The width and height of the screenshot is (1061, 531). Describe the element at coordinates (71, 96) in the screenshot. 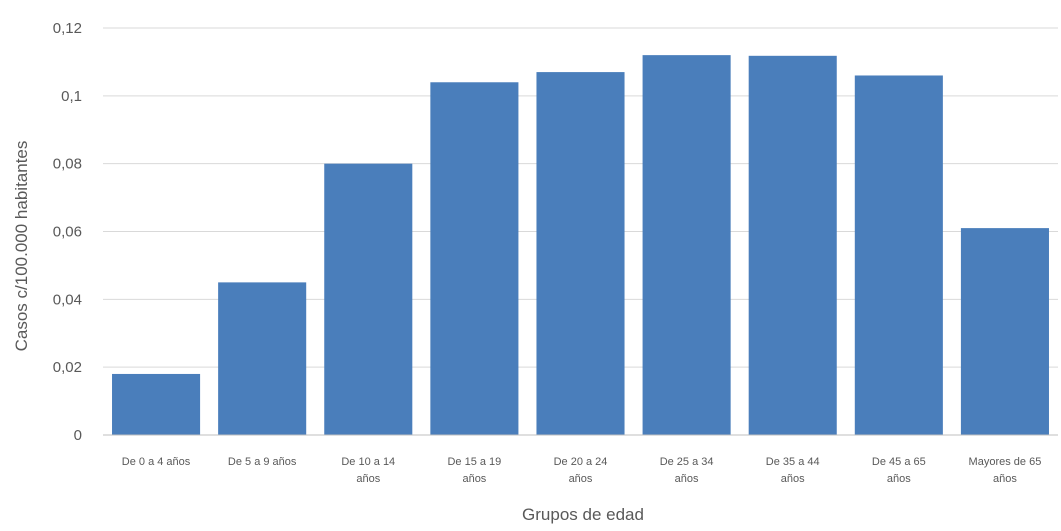

I see `y-tick-label: 0,1` at that location.